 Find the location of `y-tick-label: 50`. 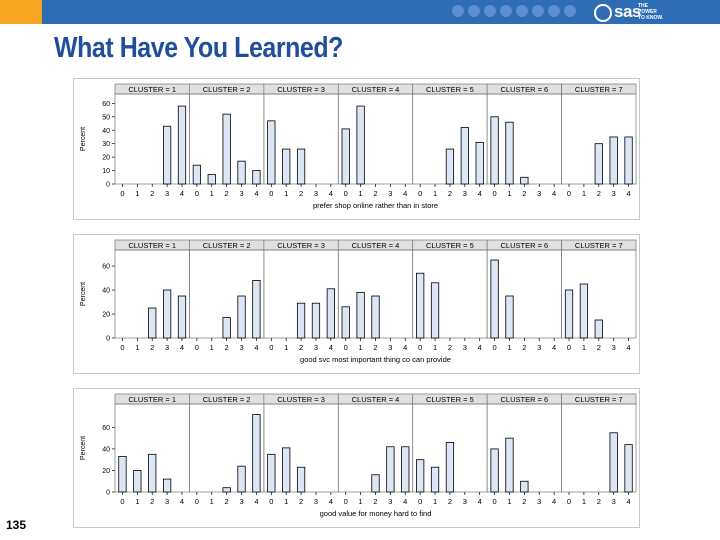

y-tick-label: 50 is located at coordinates (106, 117).